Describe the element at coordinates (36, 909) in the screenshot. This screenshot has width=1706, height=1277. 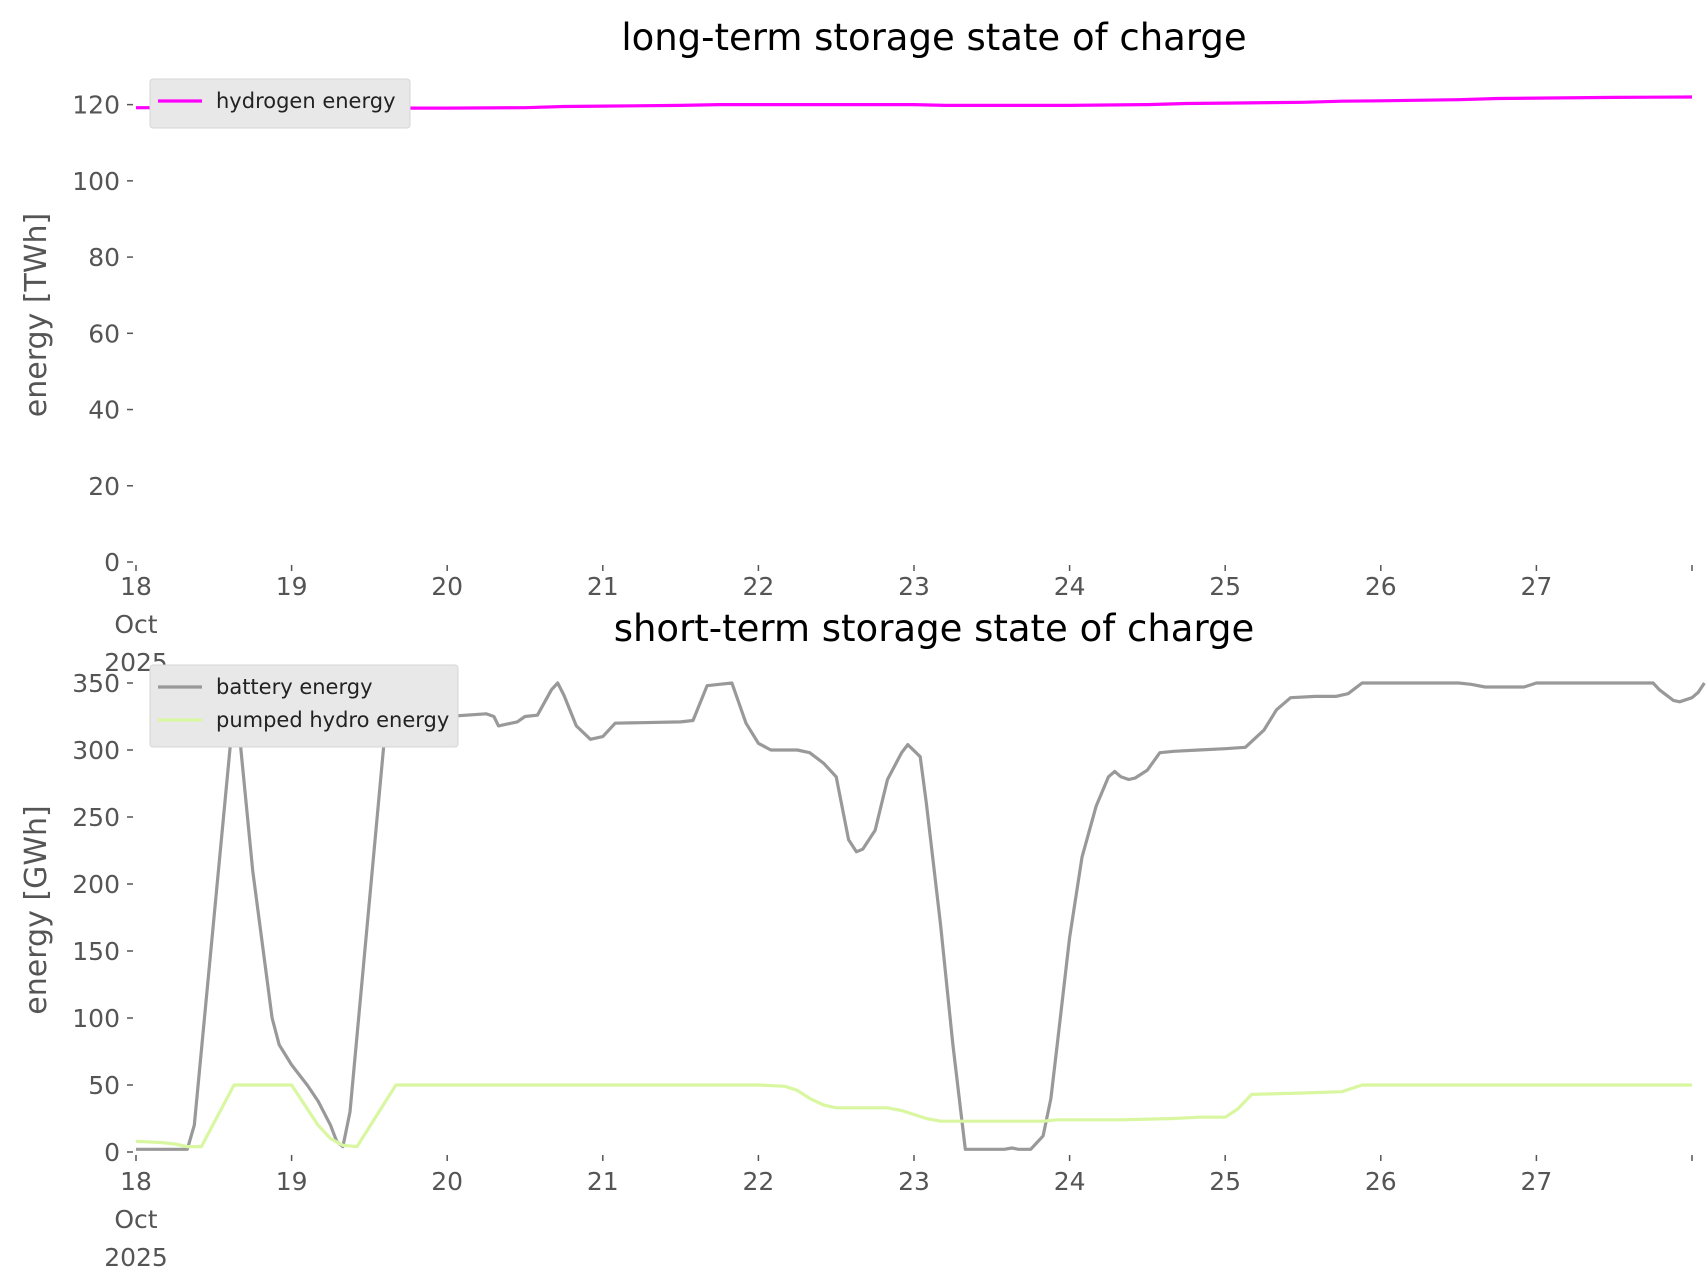
I see `y-axis-label: energy [GWh]` at that location.